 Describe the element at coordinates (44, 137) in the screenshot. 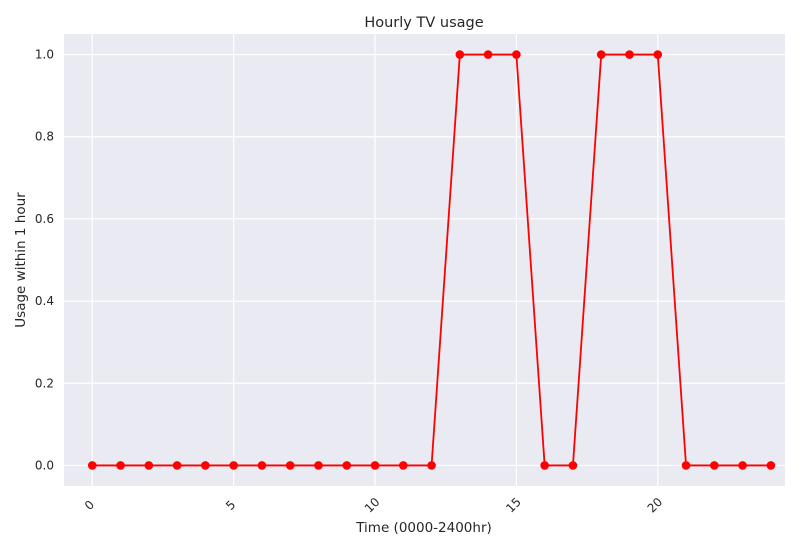

I see `y-tick-label: 0.8` at that location.